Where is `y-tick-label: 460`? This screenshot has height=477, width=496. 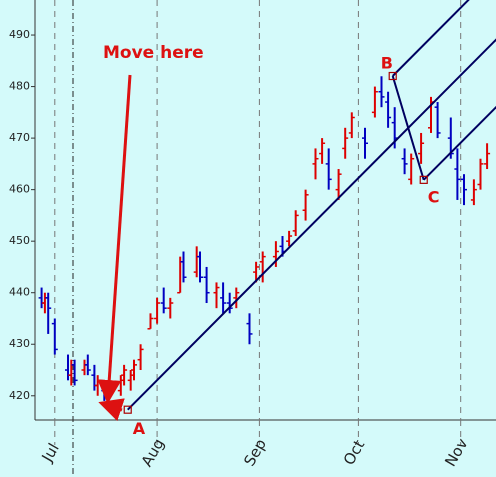 y-tick-label: 460 is located at coordinates (19, 189).